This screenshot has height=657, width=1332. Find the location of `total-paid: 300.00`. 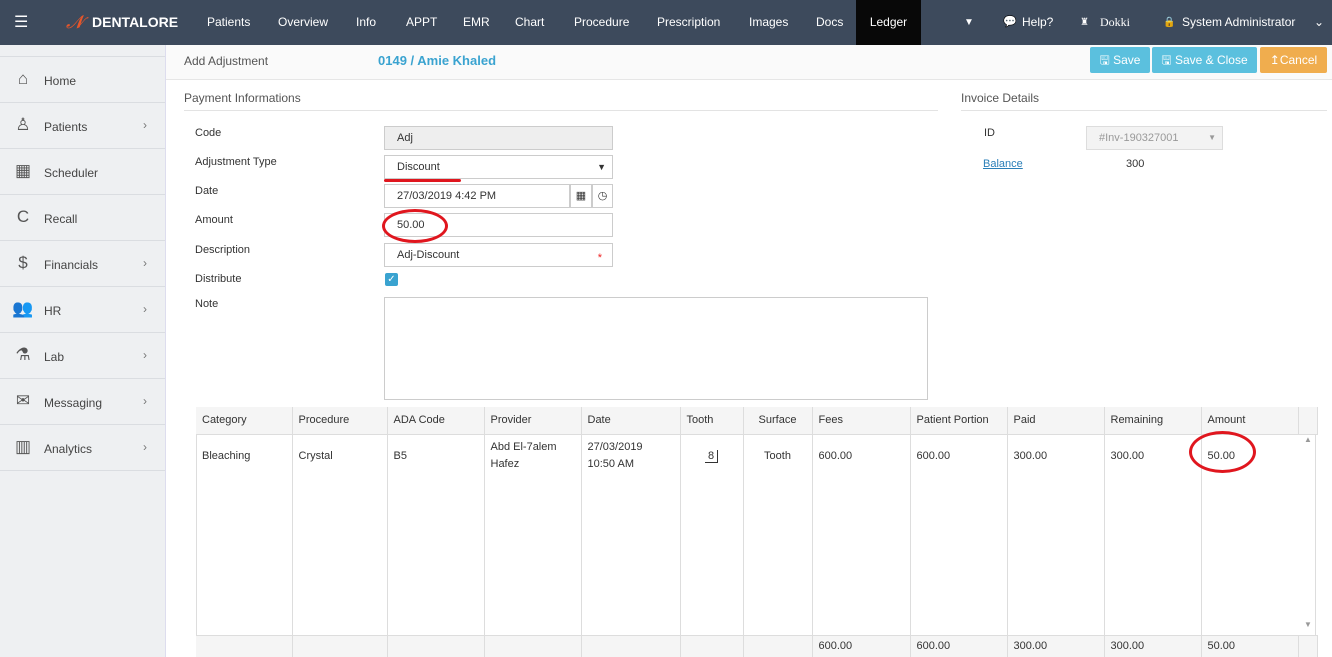

total-paid: 300.00 is located at coordinates (1056, 646).